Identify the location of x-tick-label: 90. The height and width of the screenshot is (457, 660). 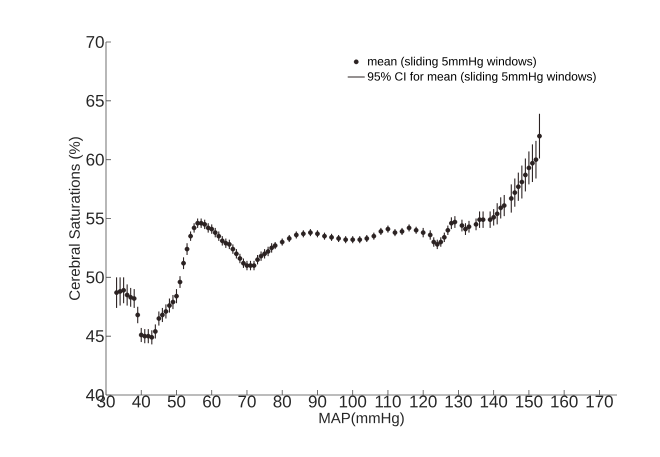
(317, 402).